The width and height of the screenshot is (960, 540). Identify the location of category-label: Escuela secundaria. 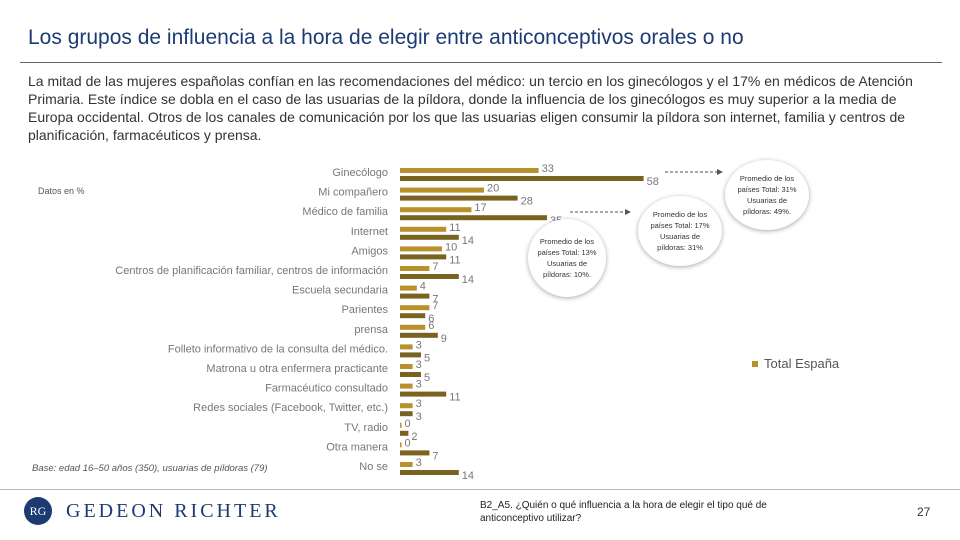
(340, 291).